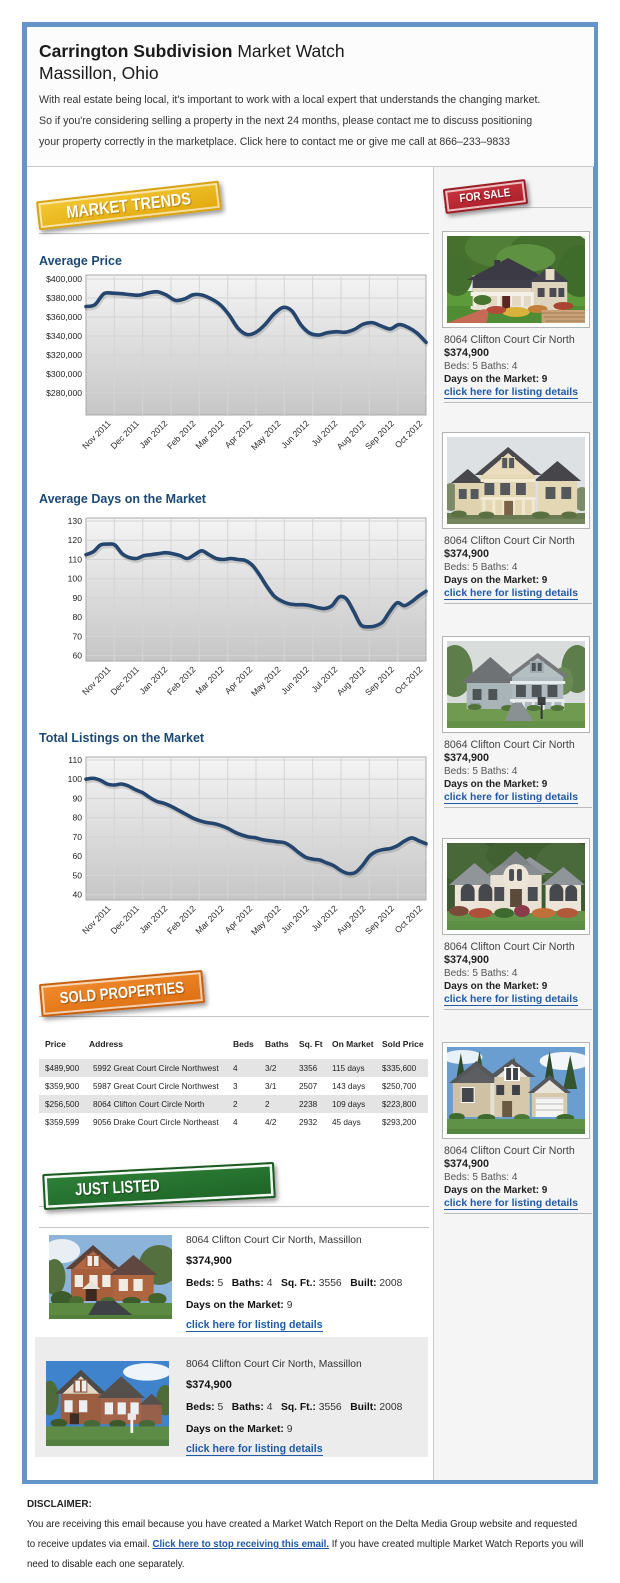  I want to click on svg-text: $320,000, so click(64, 355).